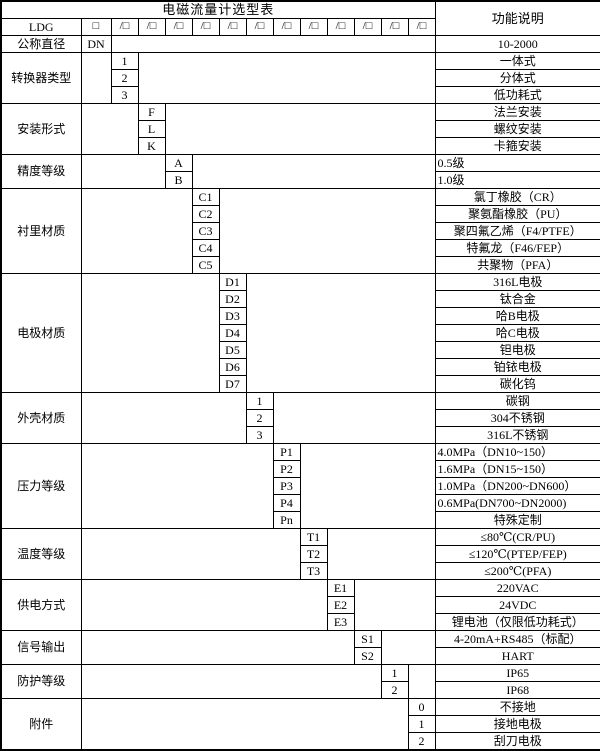 Image resolution: width=600 pixels, height=751 pixels. What do you see at coordinates (517, 112) in the screenshot?
I see `desc-cell: 法兰安装` at bounding box center [517, 112].